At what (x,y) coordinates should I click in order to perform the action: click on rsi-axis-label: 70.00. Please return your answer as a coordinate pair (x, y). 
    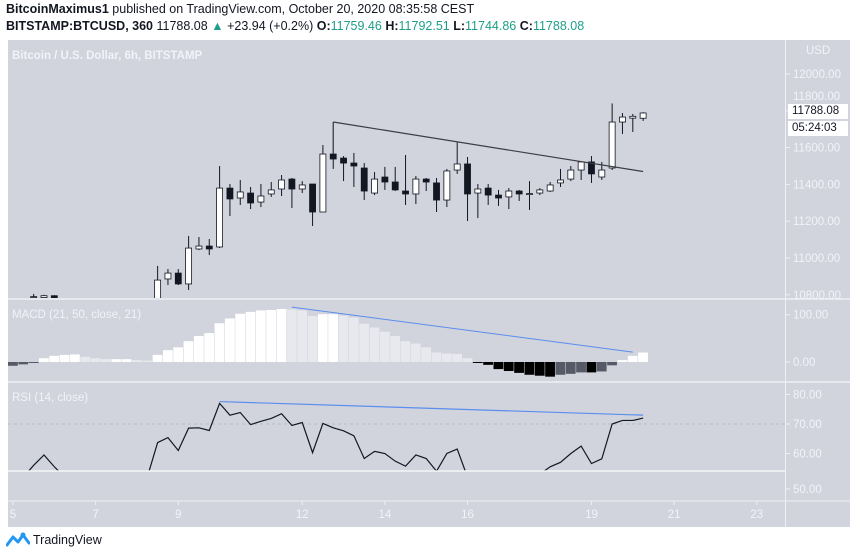
    Looking at the image, I should click on (807, 425).